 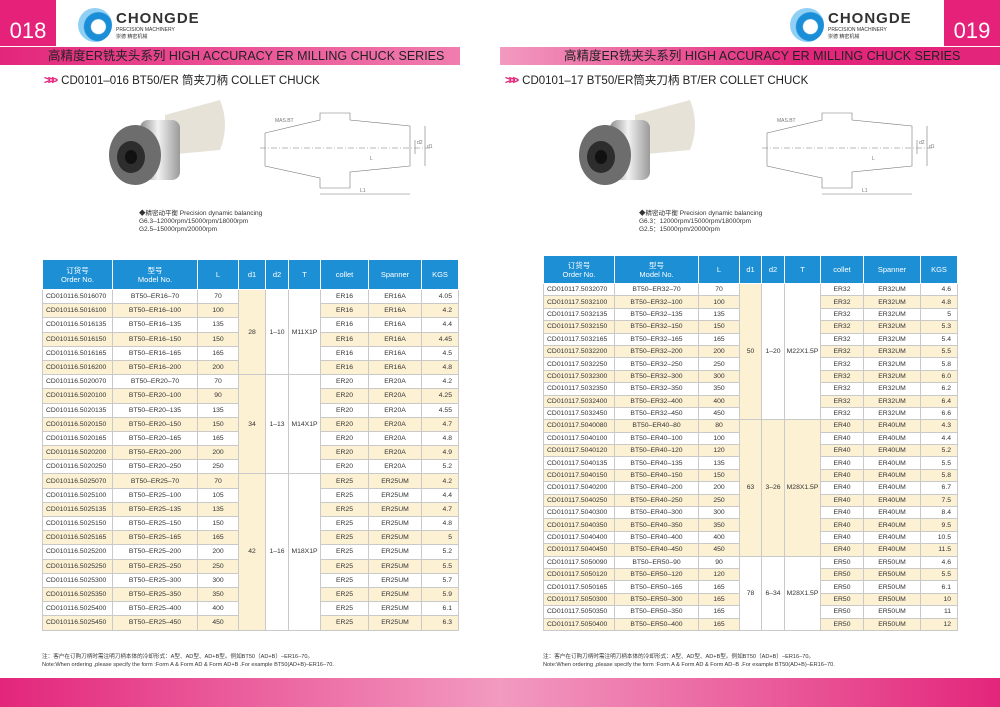 What do you see at coordinates (579, 562) in the screenshot?
I see `order-no: CD010117.5050090` at bounding box center [579, 562].